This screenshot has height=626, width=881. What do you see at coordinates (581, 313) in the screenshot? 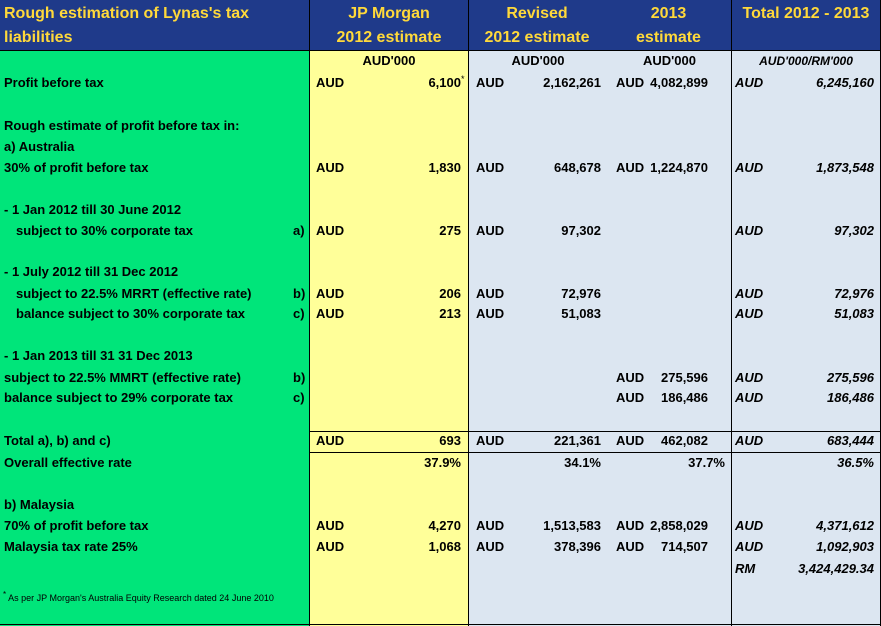
I see `val-revised: 51,083` at bounding box center [581, 313].